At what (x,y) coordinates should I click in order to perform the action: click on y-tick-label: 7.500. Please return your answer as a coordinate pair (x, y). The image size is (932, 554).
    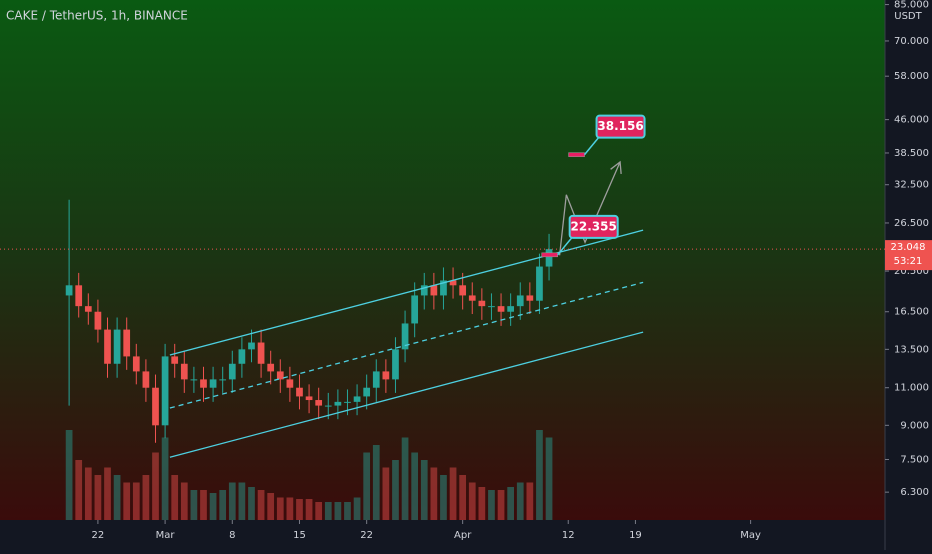
    Looking at the image, I should click on (914, 459).